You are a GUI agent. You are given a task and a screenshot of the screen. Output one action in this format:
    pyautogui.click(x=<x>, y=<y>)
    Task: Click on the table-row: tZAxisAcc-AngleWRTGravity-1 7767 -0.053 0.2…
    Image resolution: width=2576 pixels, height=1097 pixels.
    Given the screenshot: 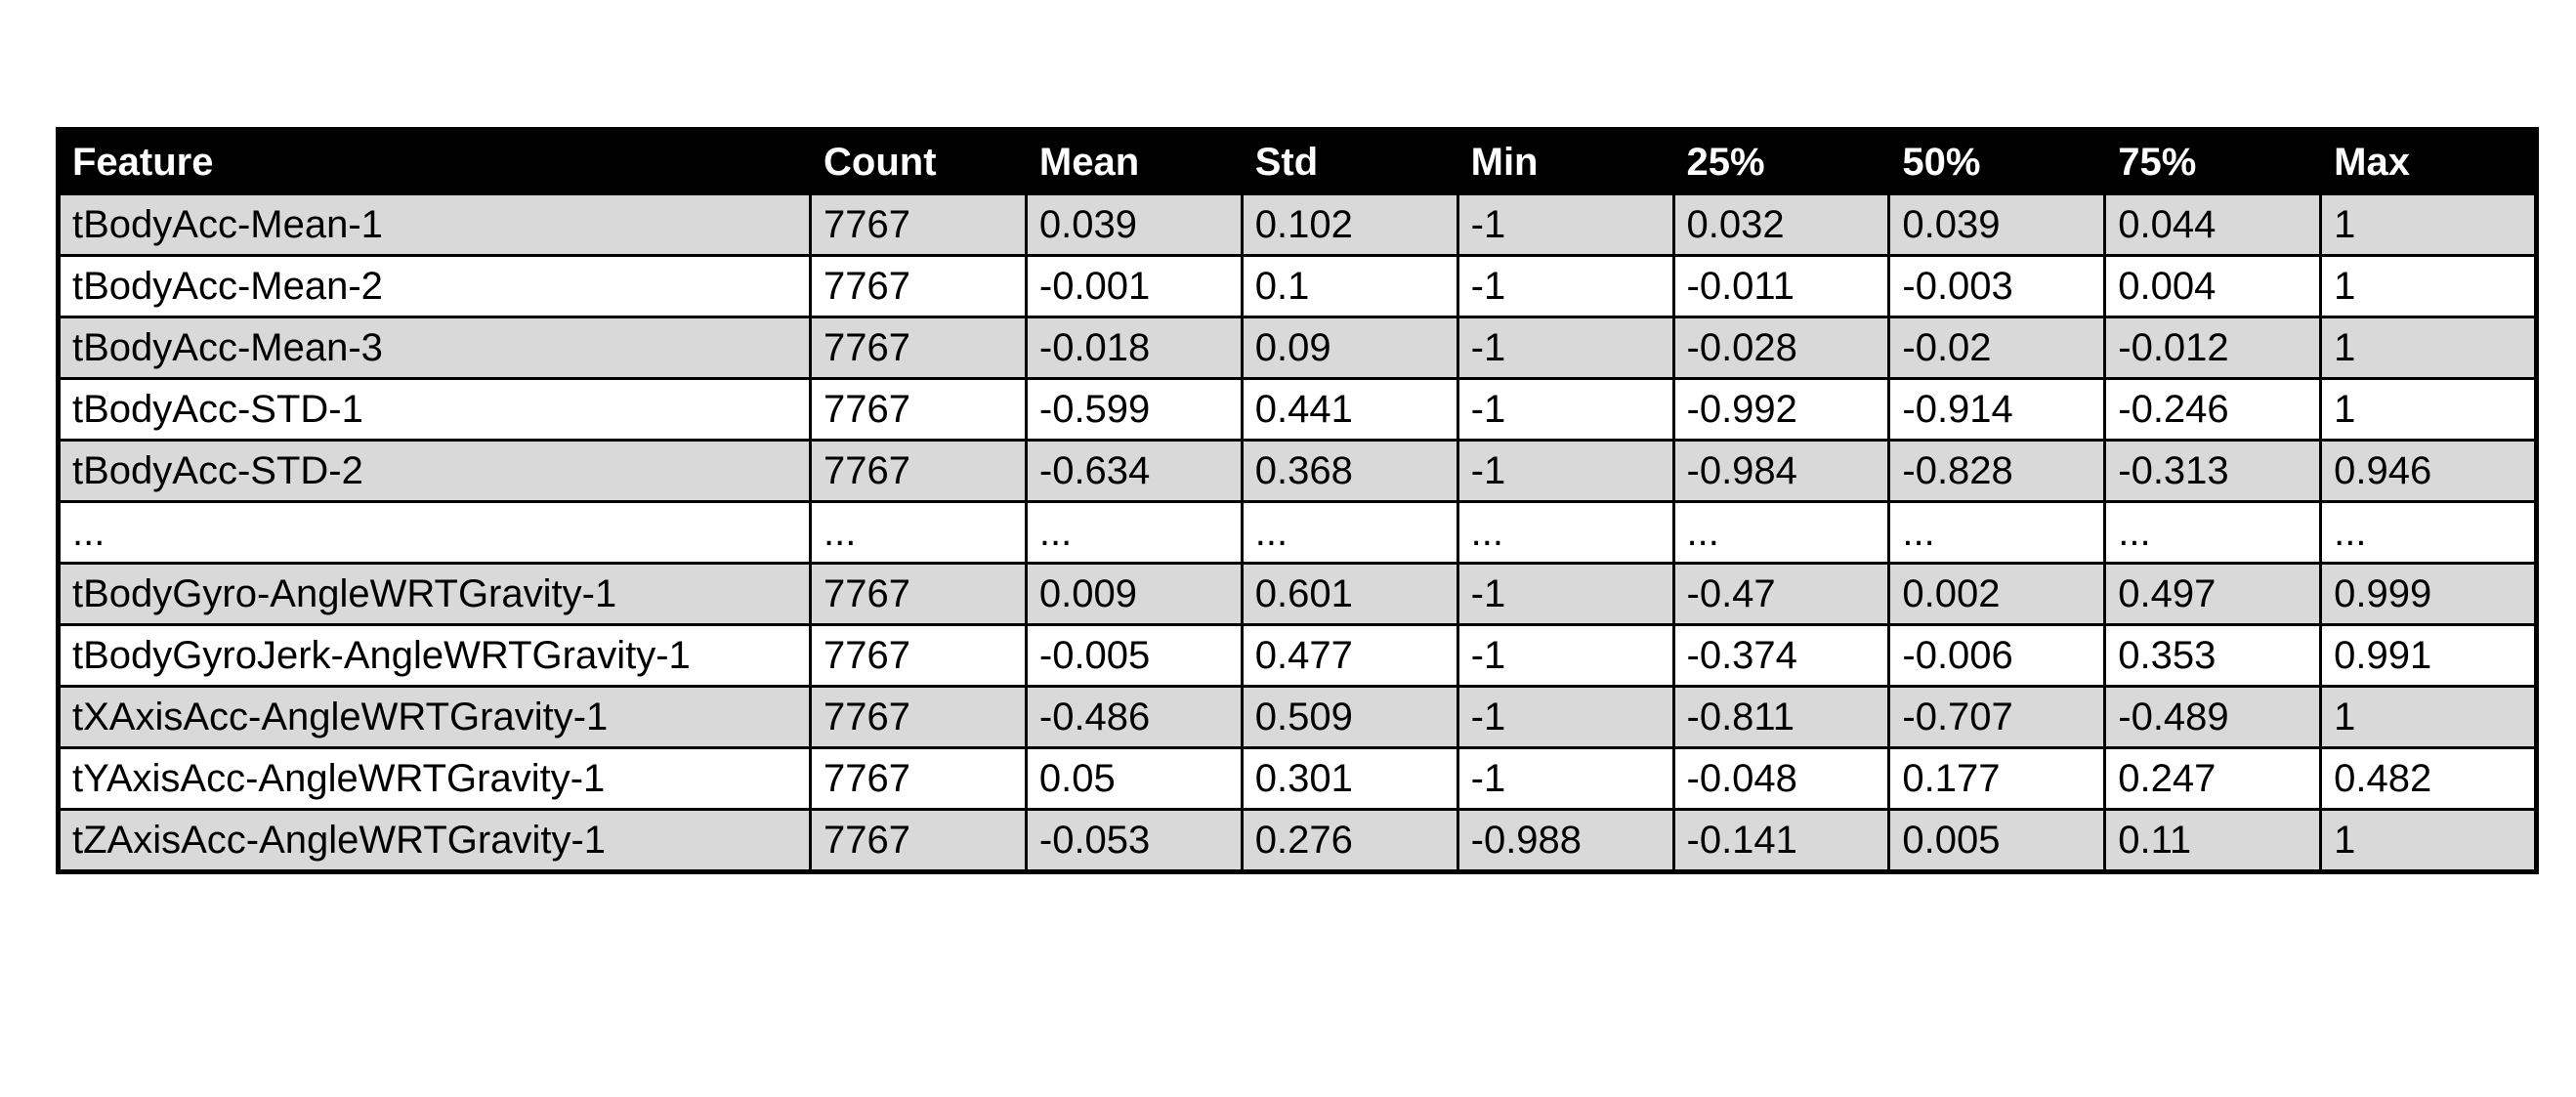 What is the action you would take?
    pyautogui.click(x=1297, y=840)
    